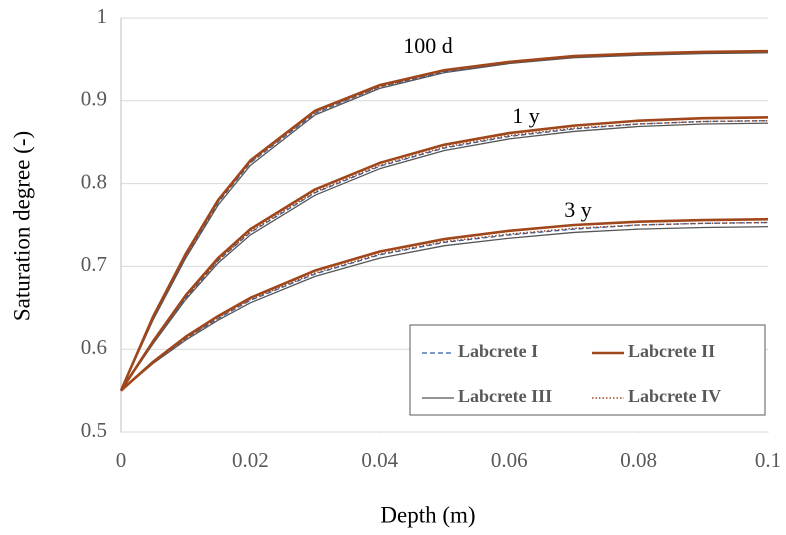 This screenshot has width=786, height=535. Describe the element at coordinates (505, 396) in the screenshot. I see `legend-label: Labcrete III` at that location.